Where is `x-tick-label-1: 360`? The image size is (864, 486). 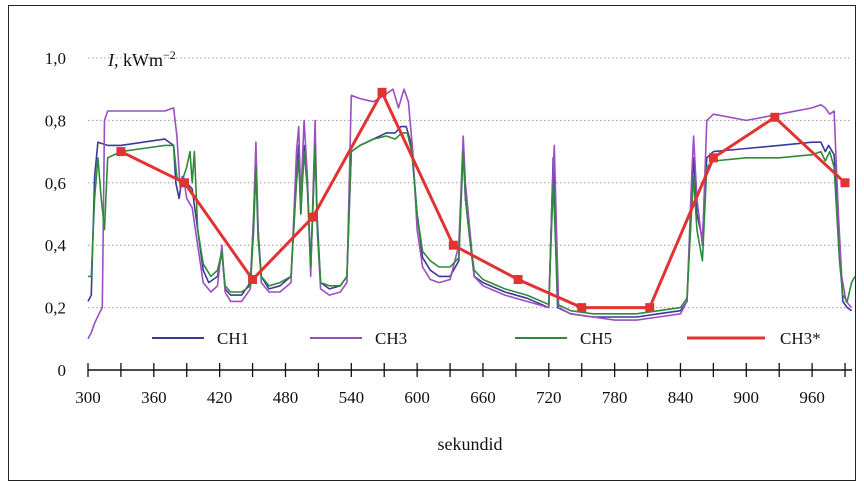
x-tick-label-1: 360 is located at coordinates (154, 397).